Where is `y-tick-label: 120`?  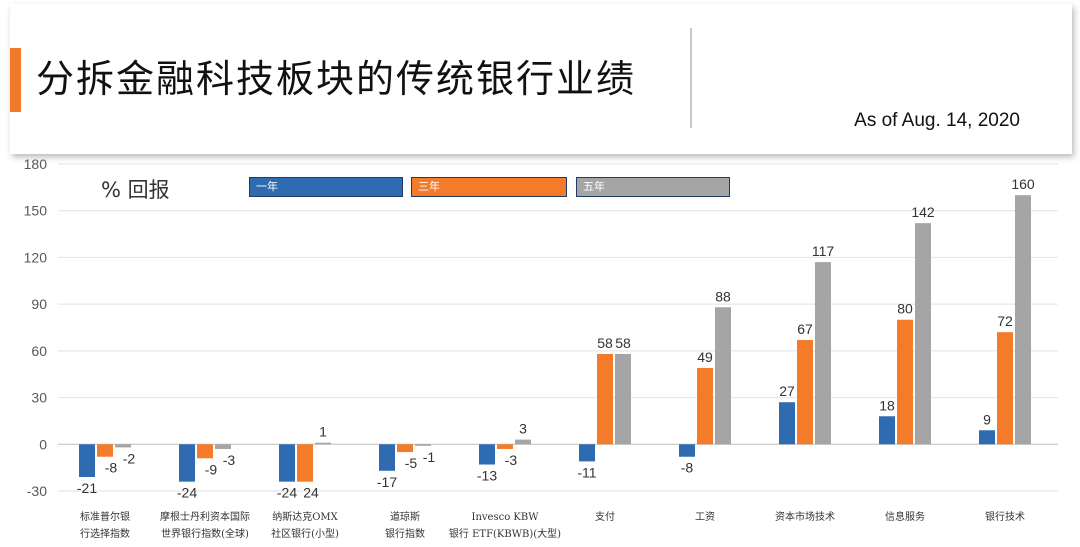 y-tick-label: 120 is located at coordinates (36, 257).